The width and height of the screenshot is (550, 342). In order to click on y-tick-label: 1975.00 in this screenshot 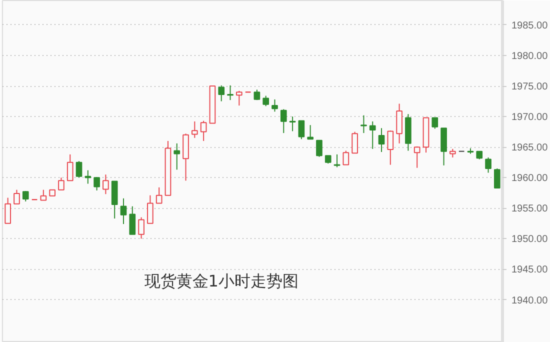, I will do `click(530, 87)`.